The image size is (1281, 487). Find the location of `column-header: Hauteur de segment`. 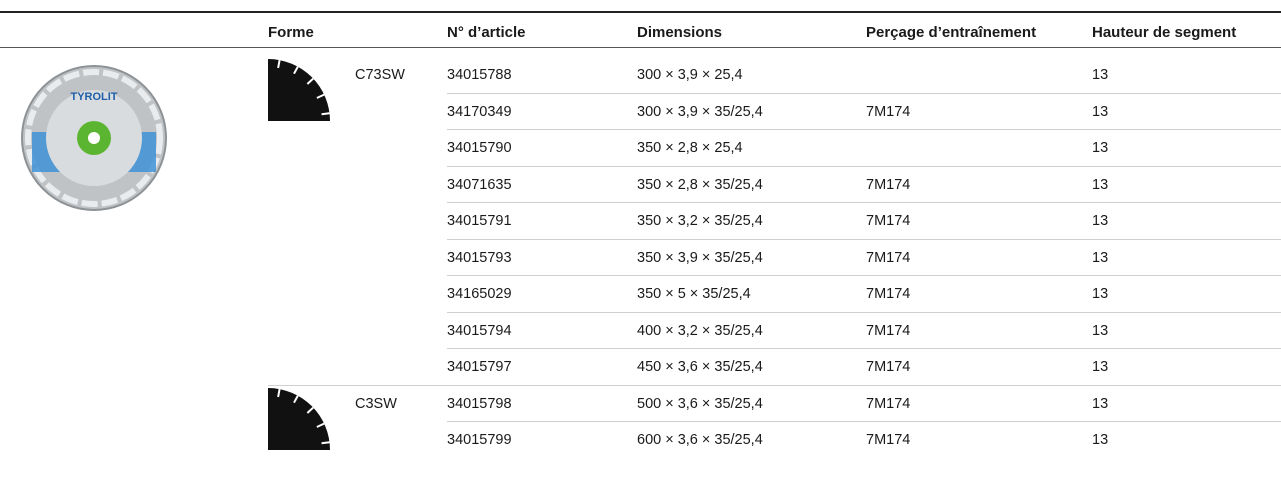

column-header: Hauteur de segment is located at coordinates (1164, 32).